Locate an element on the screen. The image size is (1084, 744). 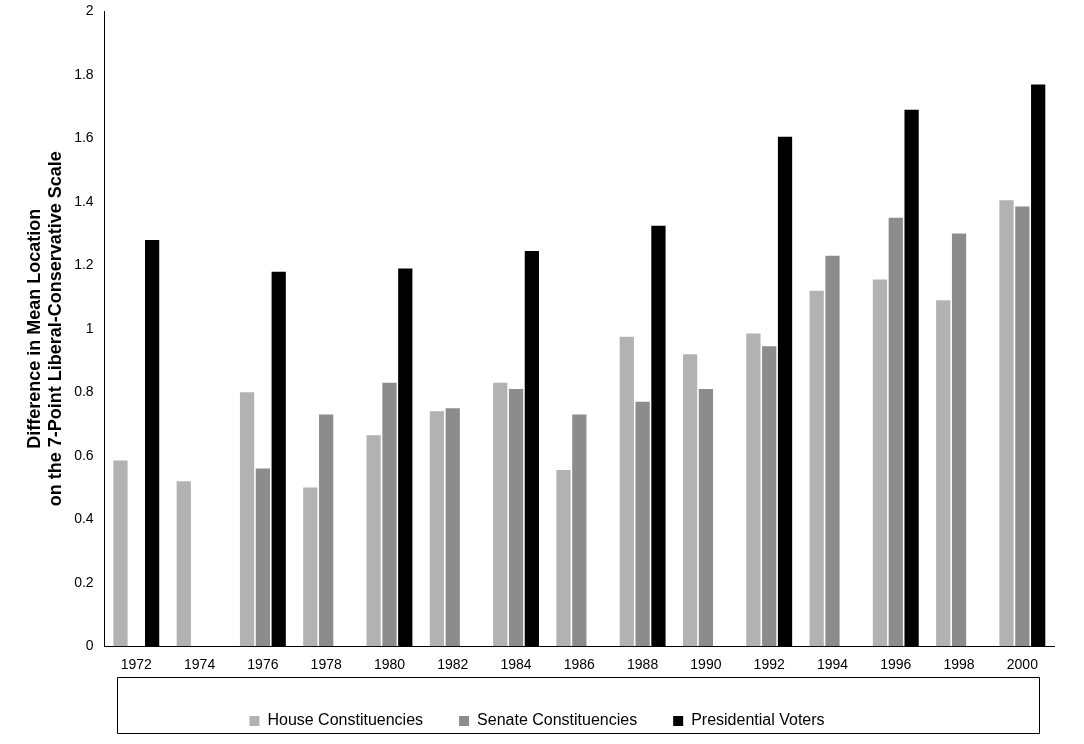
x-tick-label: 1994 is located at coordinates (832, 664).